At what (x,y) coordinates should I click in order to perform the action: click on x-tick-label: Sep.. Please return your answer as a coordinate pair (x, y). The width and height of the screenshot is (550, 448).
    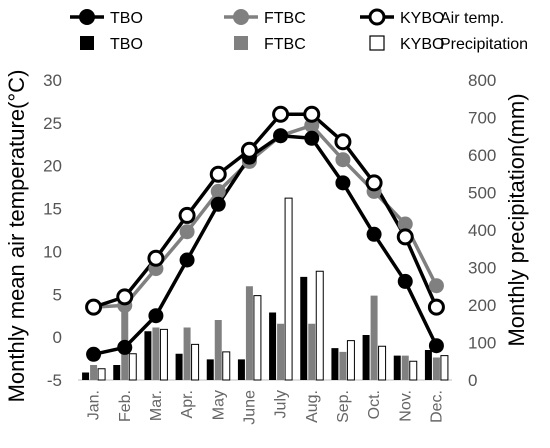
    Looking at the image, I should click on (343, 406).